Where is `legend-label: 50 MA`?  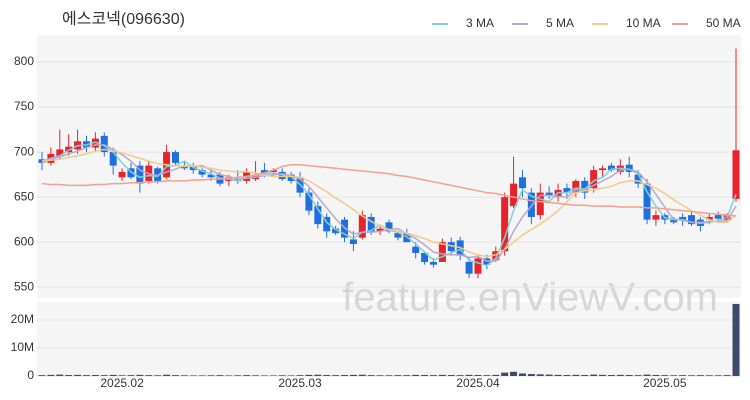
legend-label: 50 MA is located at coordinates (723, 23).